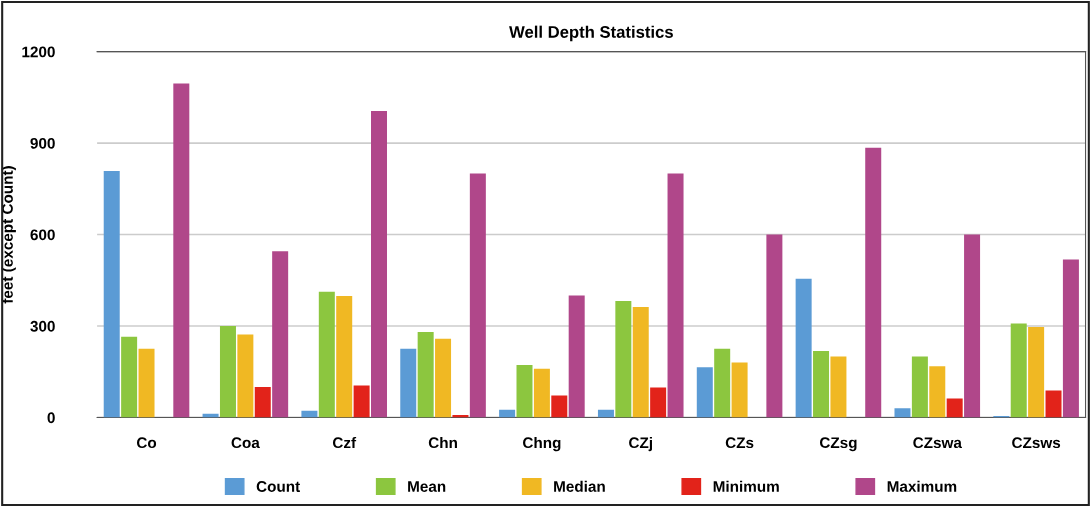  Describe the element at coordinates (739, 443) in the screenshot. I see `x-tick-label: CZs` at that location.